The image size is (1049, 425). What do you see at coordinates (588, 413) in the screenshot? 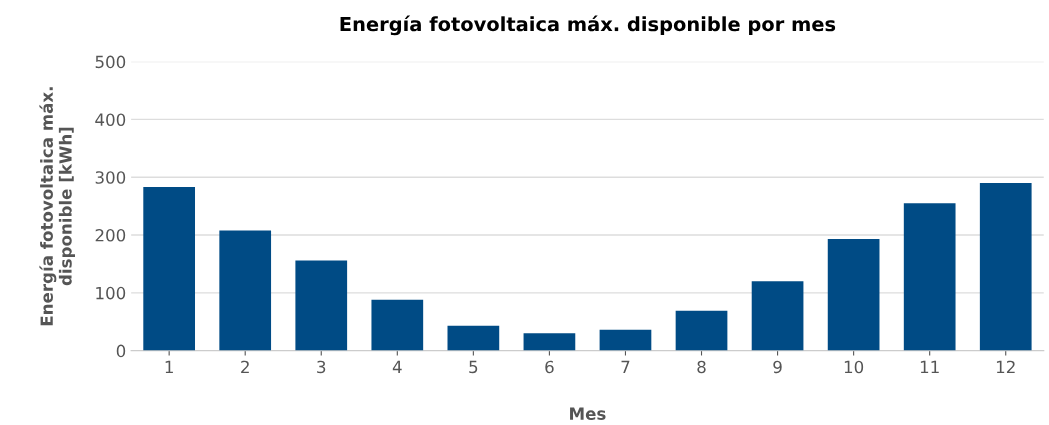
I see `x-axis-title: Mes` at bounding box center [588, 413].